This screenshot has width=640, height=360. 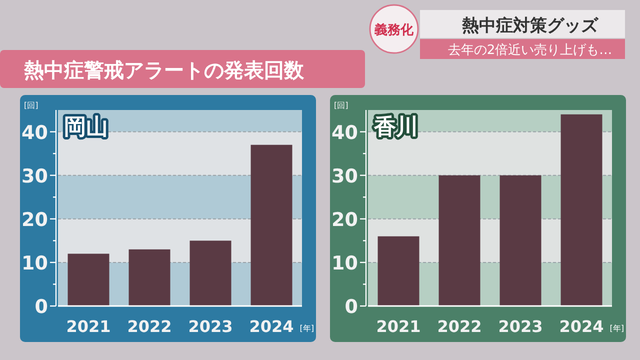 I want to click on chart-title: 岡山, so click(x=86, y=127).